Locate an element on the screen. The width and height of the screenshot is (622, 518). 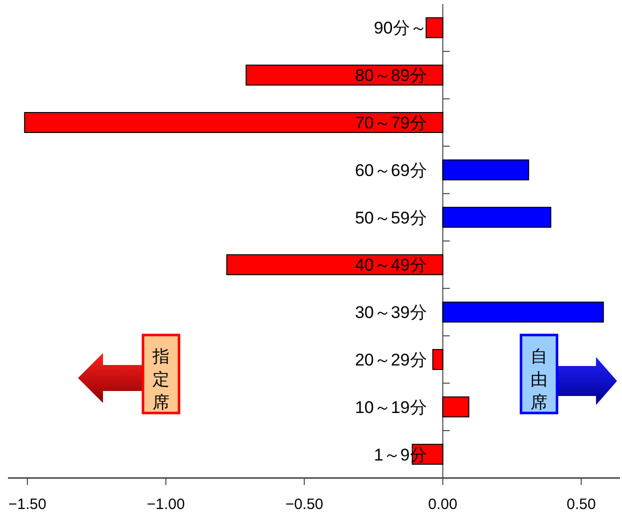
x-tick-label: −1.50 is located at coordinates (27, 504).